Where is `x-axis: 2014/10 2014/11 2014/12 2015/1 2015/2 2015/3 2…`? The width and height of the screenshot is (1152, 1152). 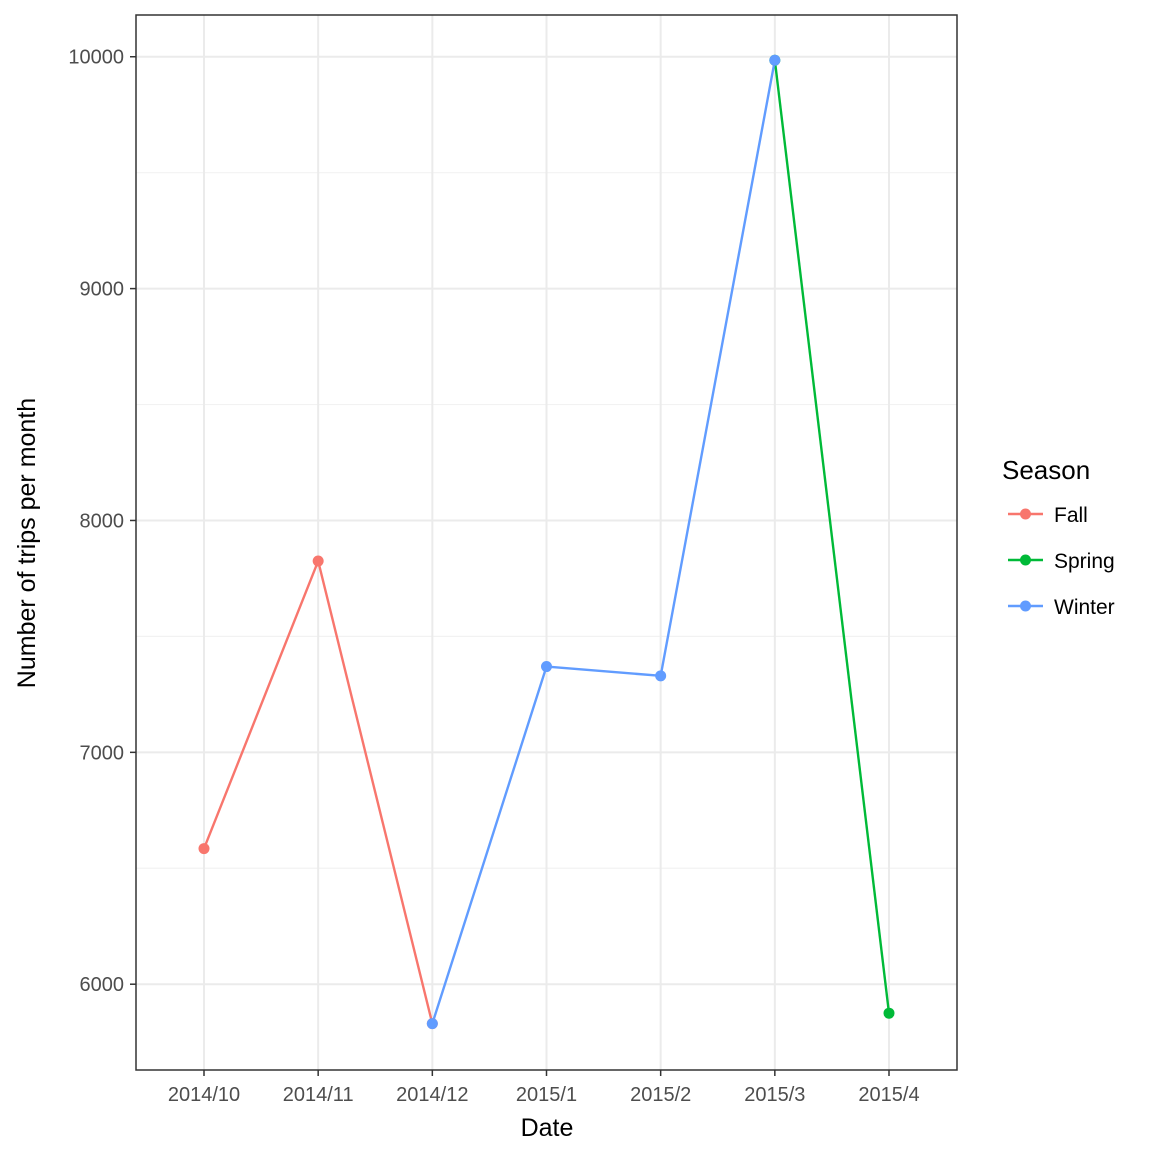
x-axis: 2014/10 2014/11 2014/12 2015/1 2015/2 2015/3 2… is located at coordinates (544, 1088).